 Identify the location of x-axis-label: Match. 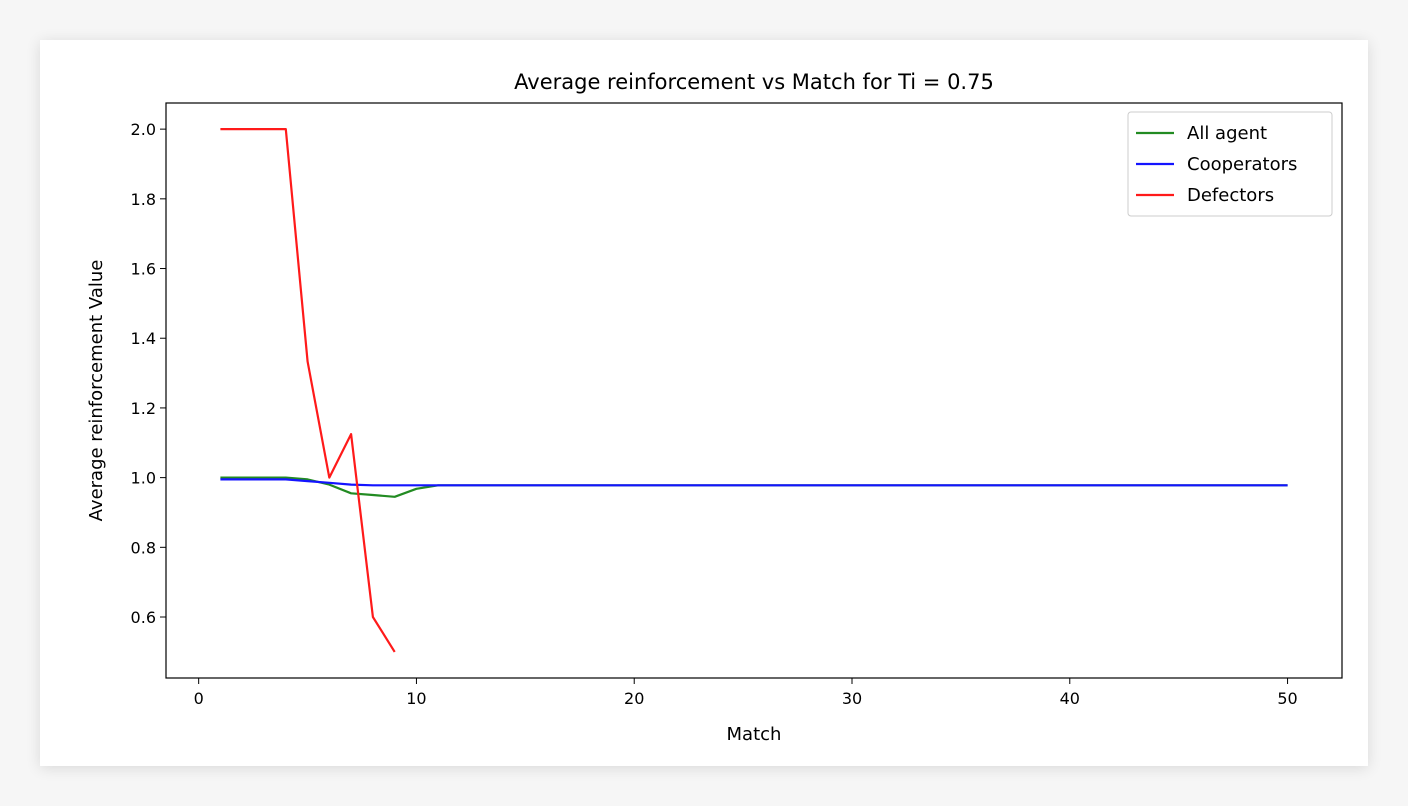
(754, 734).